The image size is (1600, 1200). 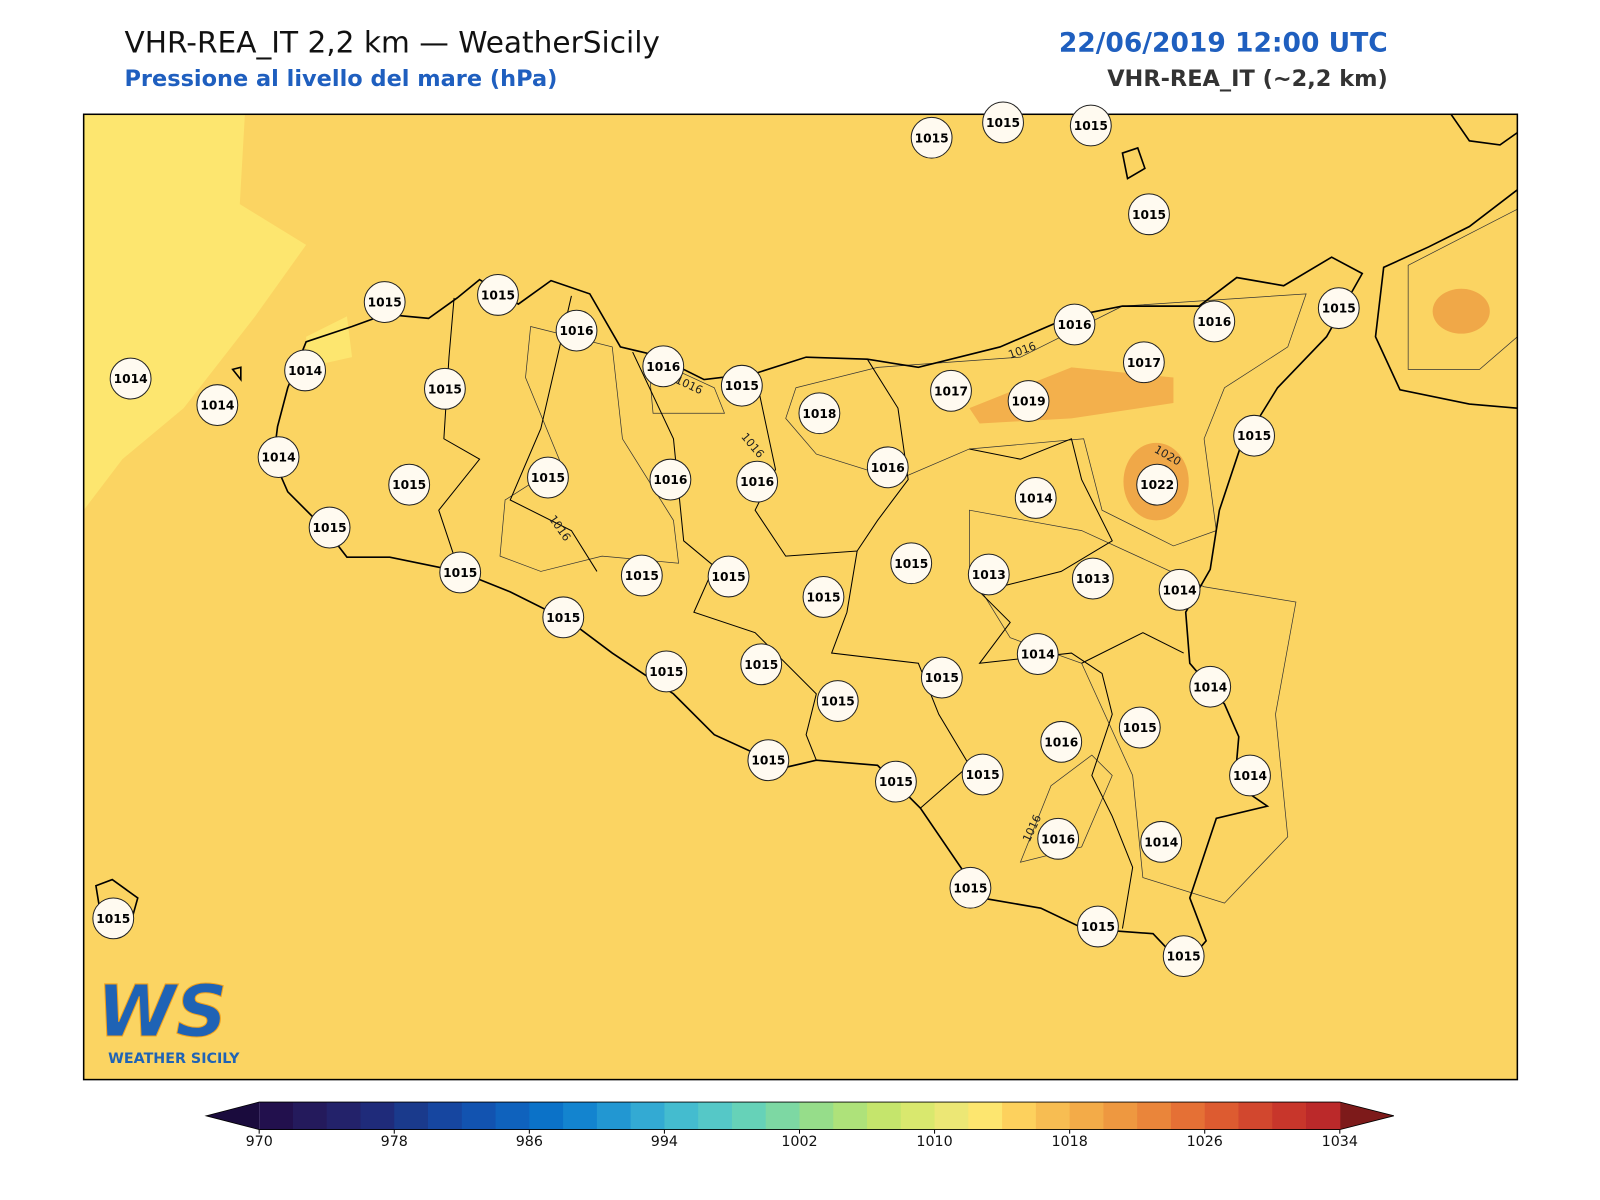 I want to click on station: 1022, so click(x=1157, y=484).